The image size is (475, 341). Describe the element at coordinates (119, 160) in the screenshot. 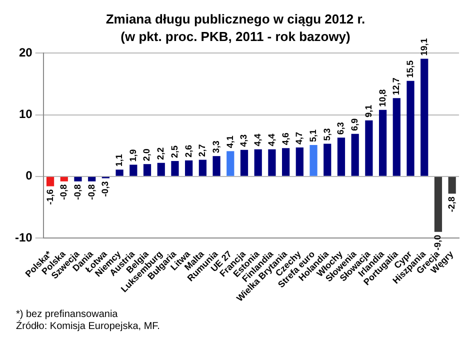

I see `data-label: 1,1` at that location.